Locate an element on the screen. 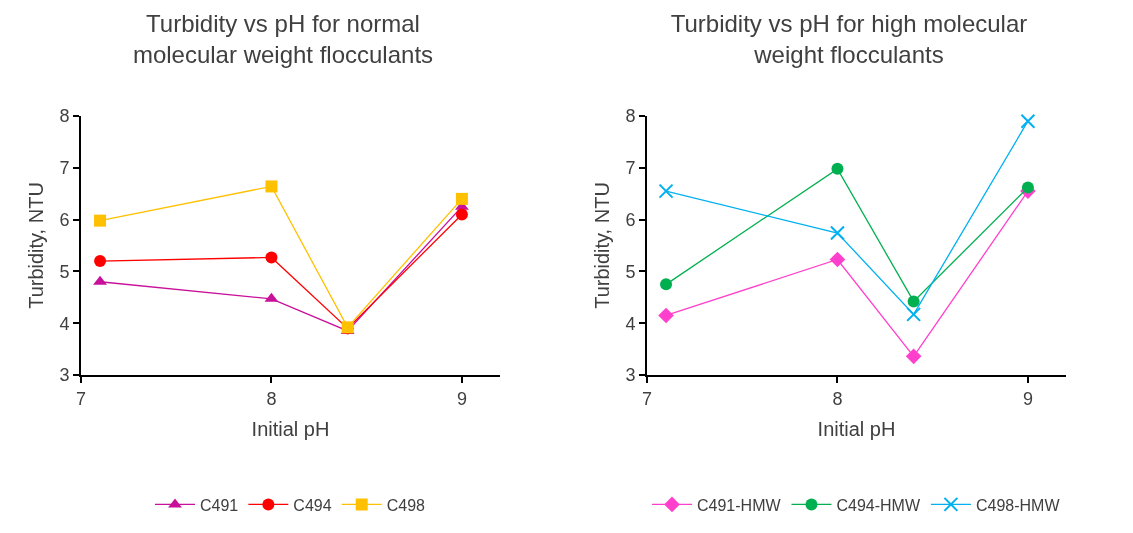 This screenshot has height=533, width=1133. legend-label: C498-HMW is located at coordinates (1018, 505).